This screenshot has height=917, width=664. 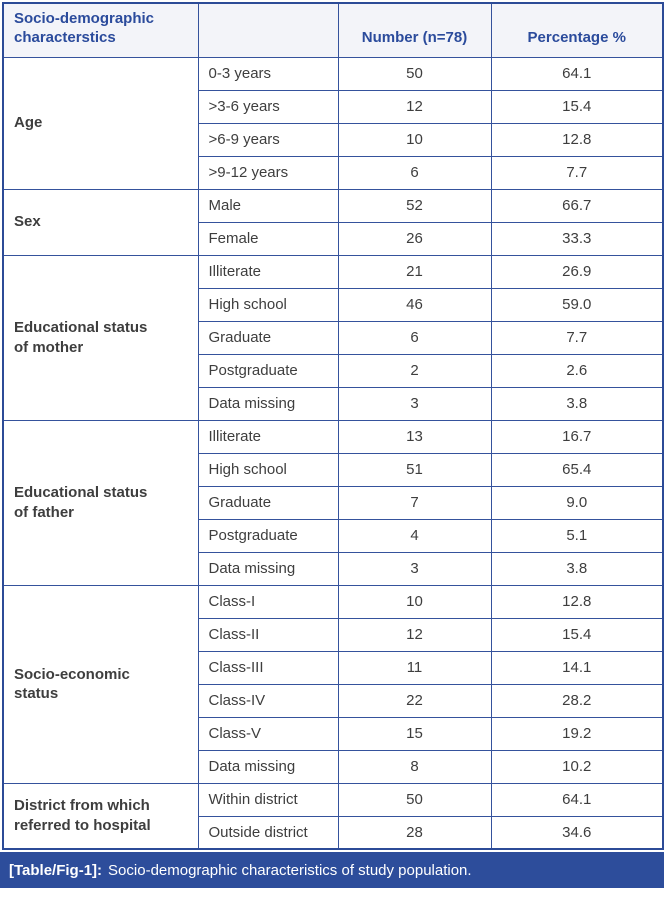 What do you see at coordinates (268, 700) in the screenshot?
I see `category-cell: Class-IV` at bounding box center [268, 700].